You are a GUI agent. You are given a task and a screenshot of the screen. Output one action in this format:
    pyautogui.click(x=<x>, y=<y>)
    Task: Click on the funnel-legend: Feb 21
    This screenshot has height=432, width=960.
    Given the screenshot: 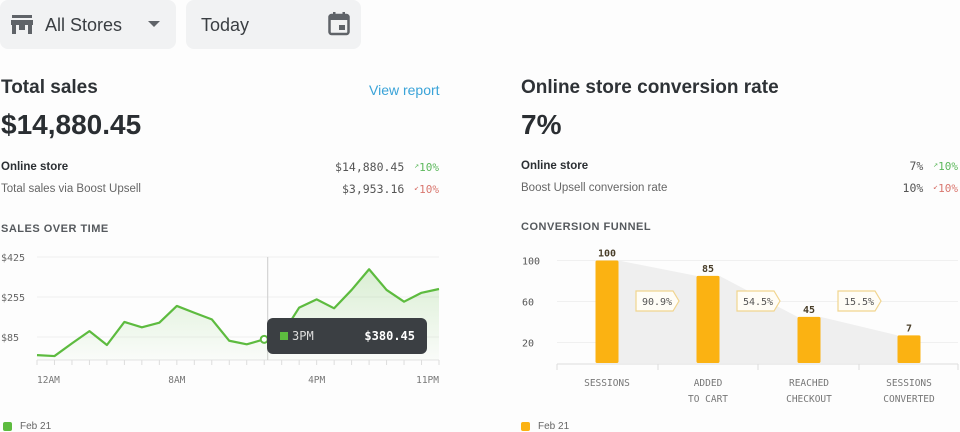 What is the action you would take?
    pyautogui.click(x=545, y=426)
    